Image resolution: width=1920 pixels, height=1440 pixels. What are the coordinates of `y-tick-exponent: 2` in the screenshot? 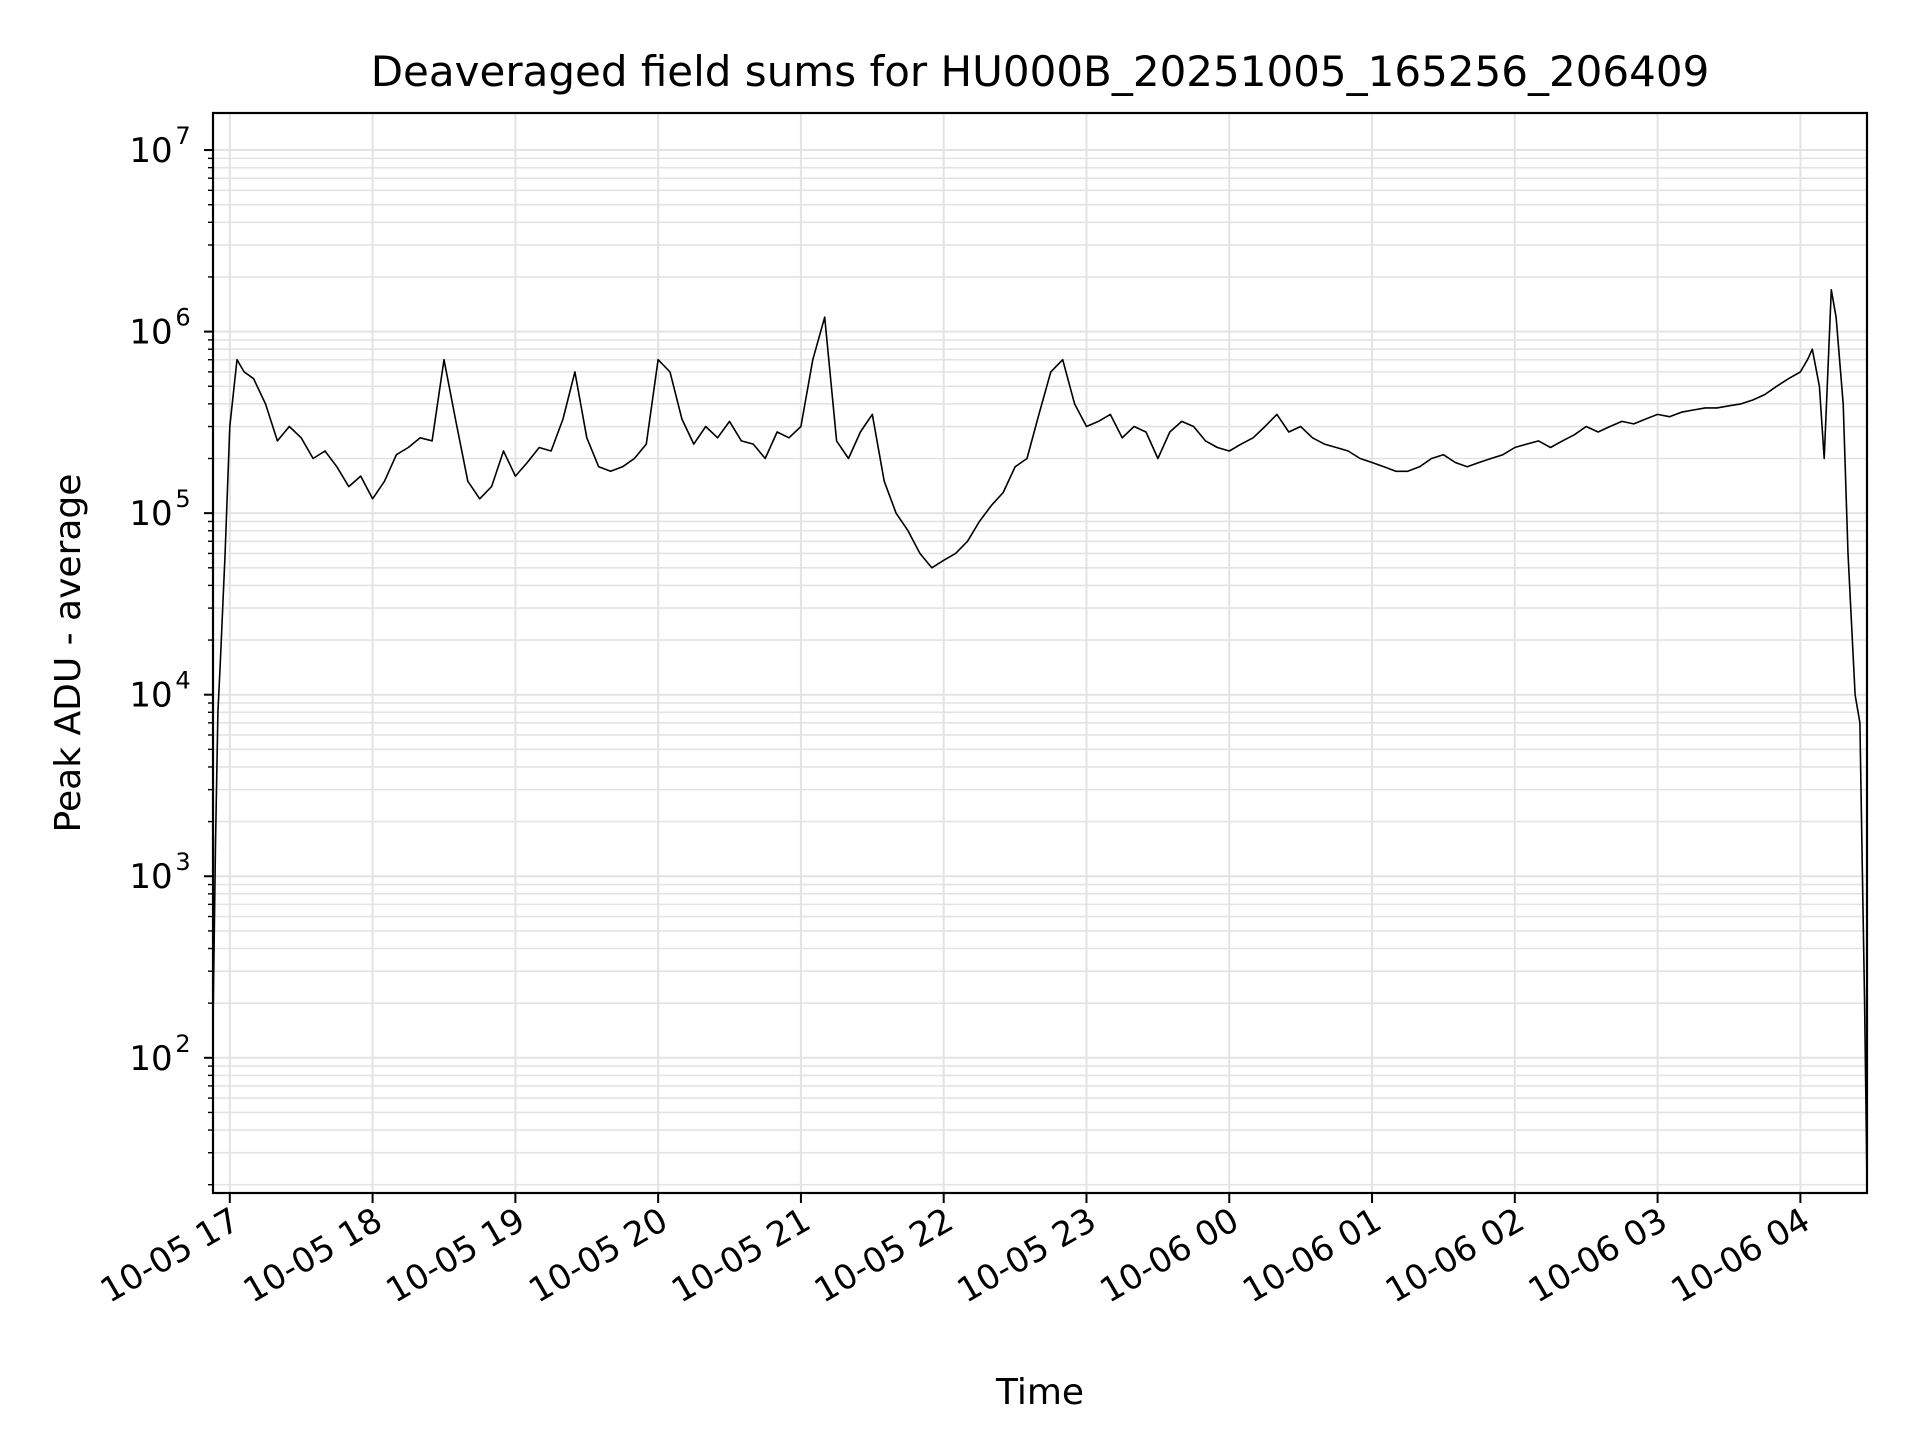 It's located at (182, 1044).